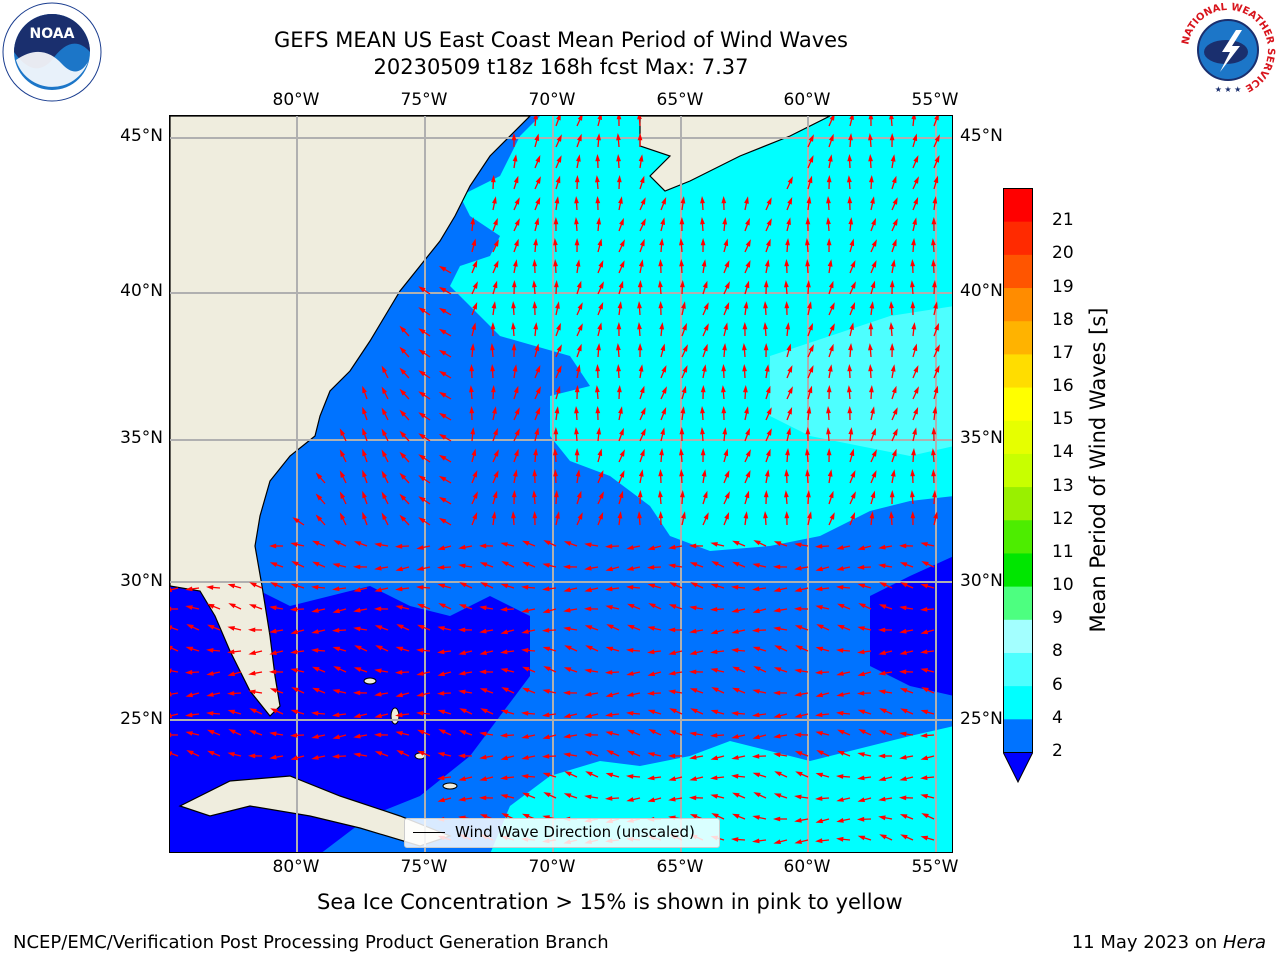 The height and width of the screenshot is (960, 1280). Describe the element at coordinates (174, 671) in the screenshot. I see `wind-wave-arrow` at that location.